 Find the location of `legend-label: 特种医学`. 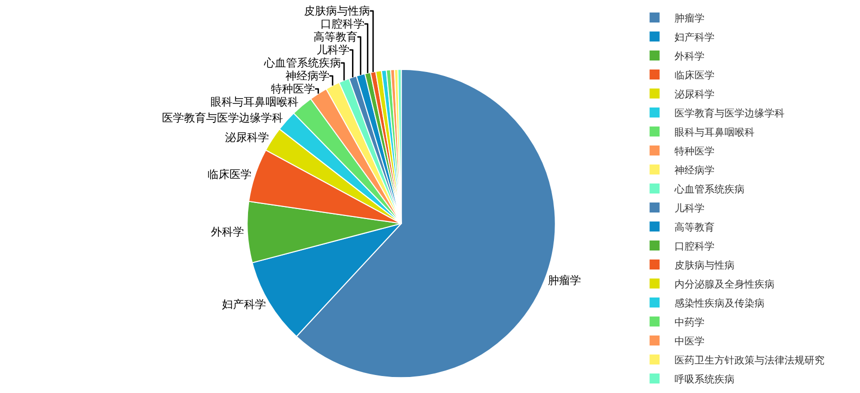

legend-label: 特种医学 is located at coordinates (694, 151).